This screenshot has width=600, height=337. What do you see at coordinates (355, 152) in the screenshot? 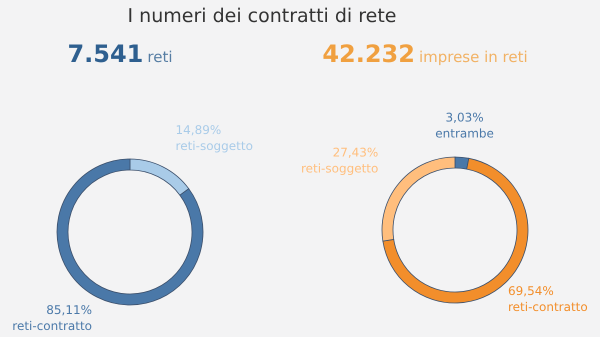
I see `data-label: 27,43%` at bounding box center [355, 152].